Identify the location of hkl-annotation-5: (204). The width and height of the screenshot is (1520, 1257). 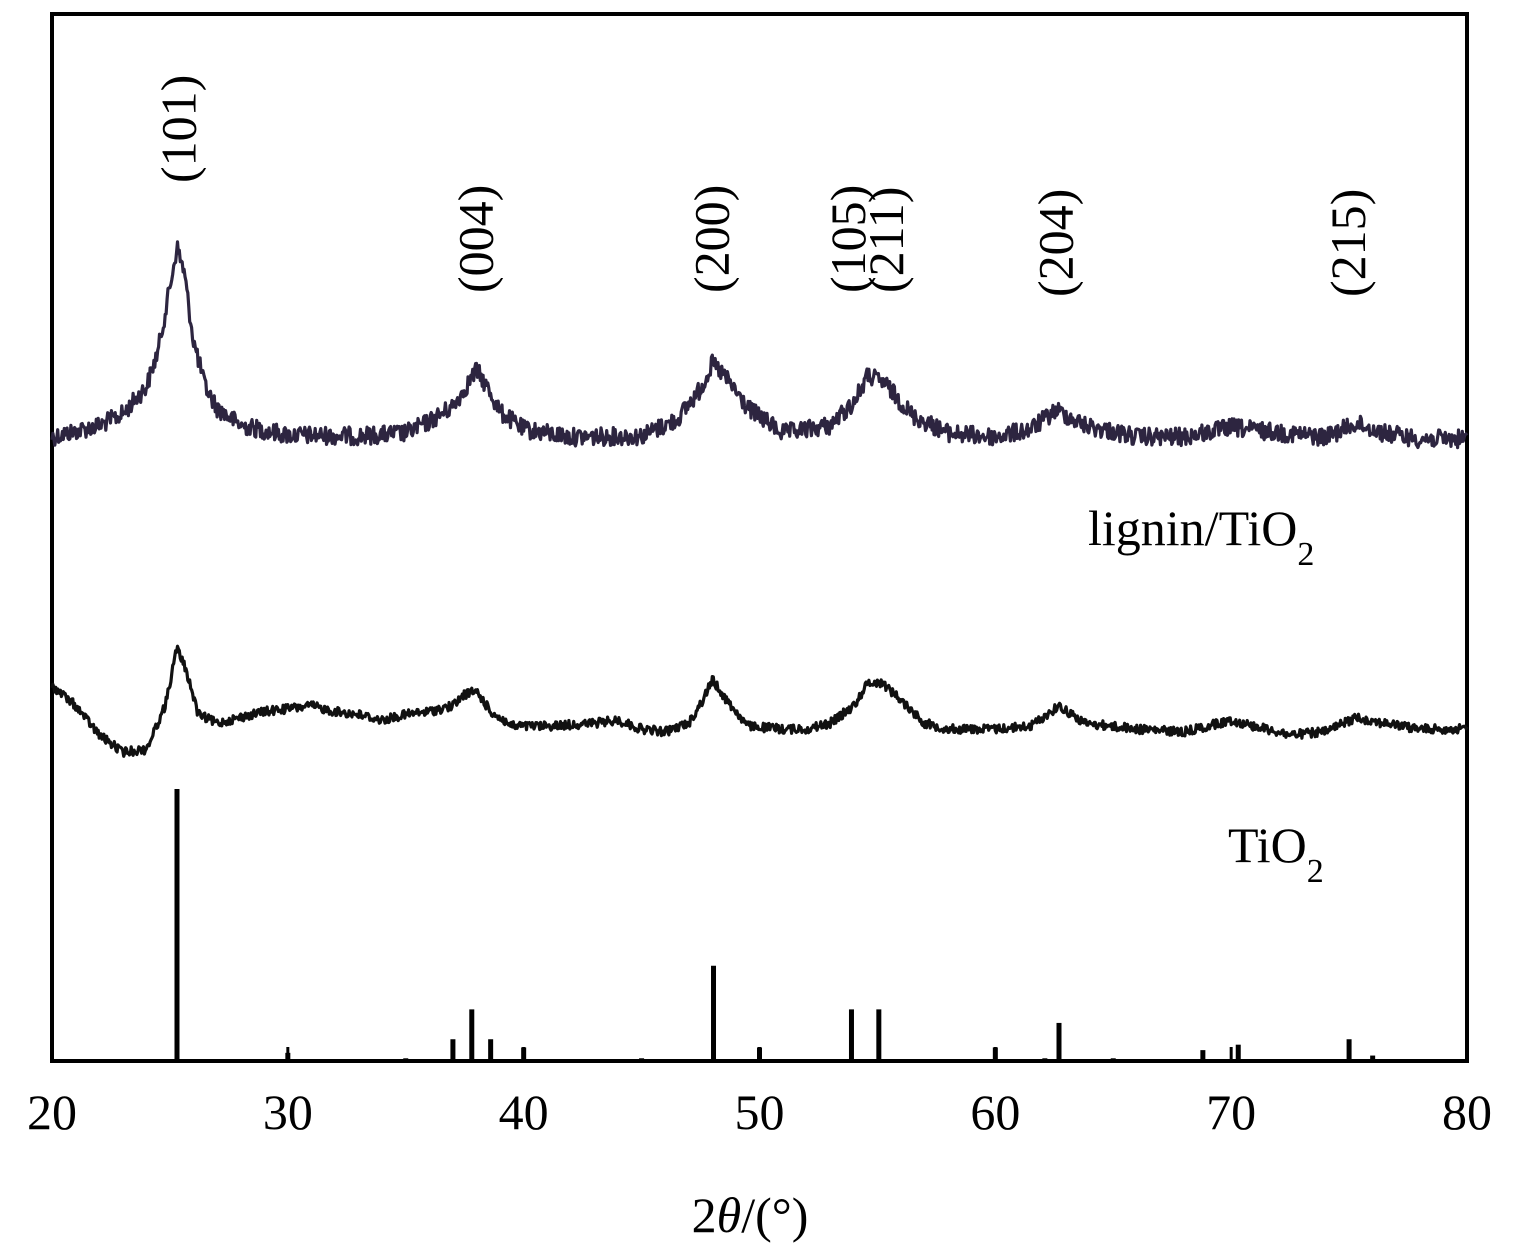
(1056, 243).